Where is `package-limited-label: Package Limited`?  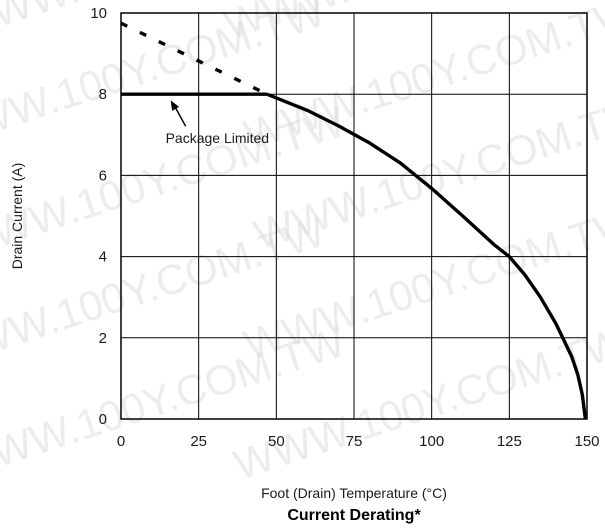
package-limited-label: Package Limited is located at coordinates (218, 138).